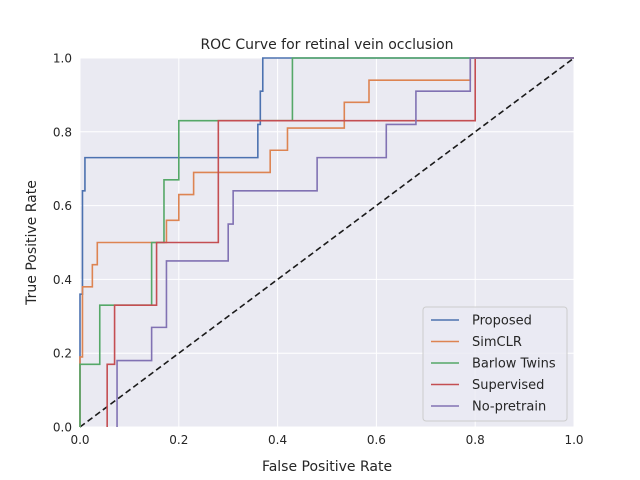 The width and height of the screenshot is (640, 480). I want to click on y-ticks: 0.0 0.2 0.4 0.6 0.8 1.0, so click(62, 243).